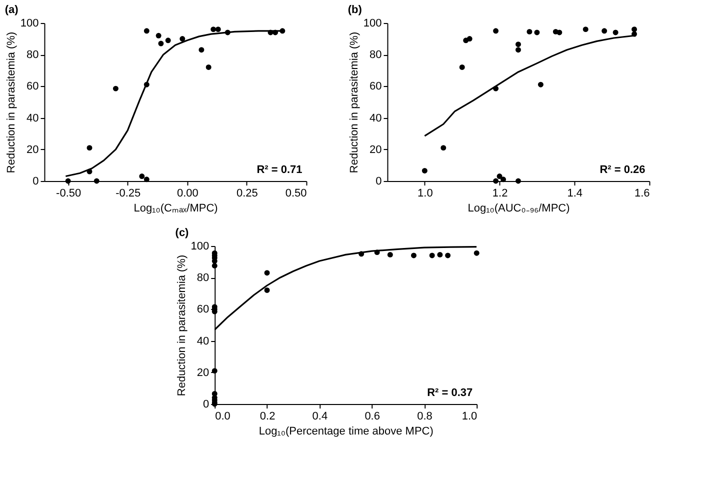 This screenshot has width=726, height=484. Describe the element at coordinates (519, 208) in the screenshot. I see `x-axis-title: Log₁₀(AUC₀₋₉₆/MPC)` at that location.